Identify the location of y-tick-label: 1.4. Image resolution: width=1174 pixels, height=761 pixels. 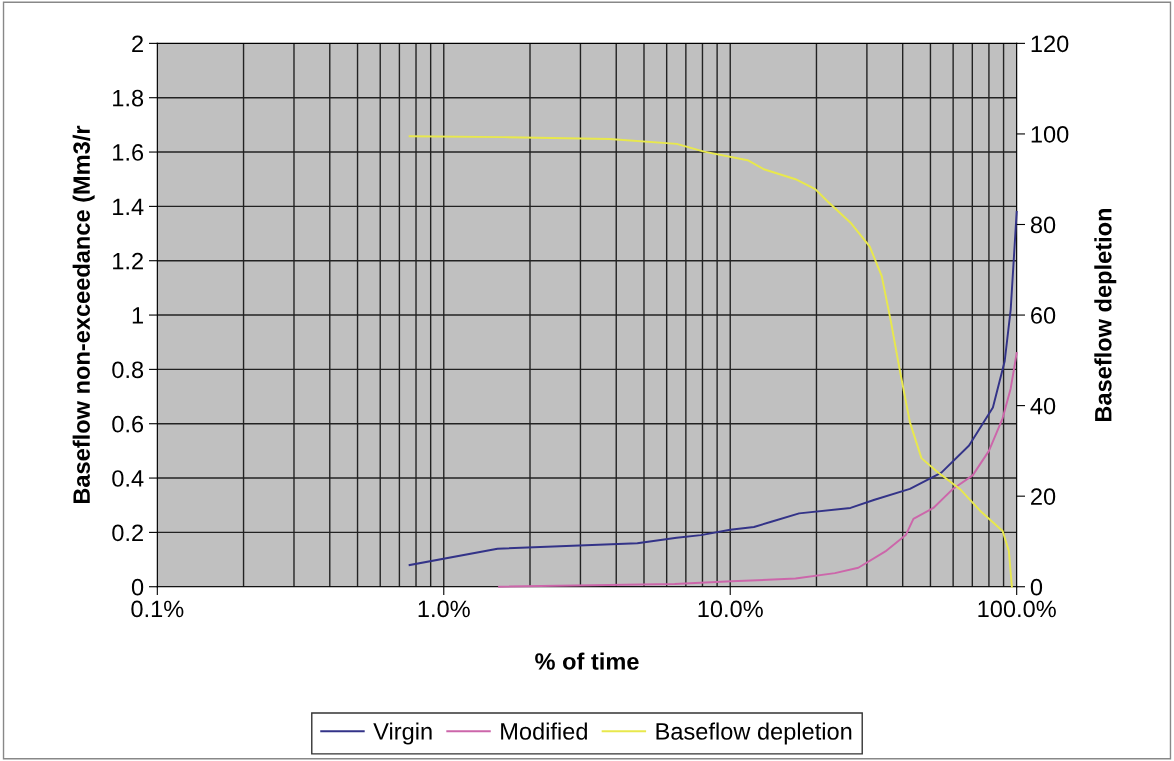
(128, 206).